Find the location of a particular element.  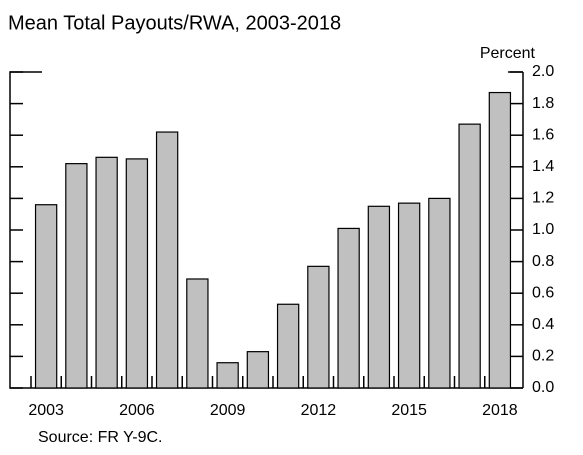

chart-title: Mean Total Payouts/RWA, 2003-2018 is located at coordinates (174, 23).